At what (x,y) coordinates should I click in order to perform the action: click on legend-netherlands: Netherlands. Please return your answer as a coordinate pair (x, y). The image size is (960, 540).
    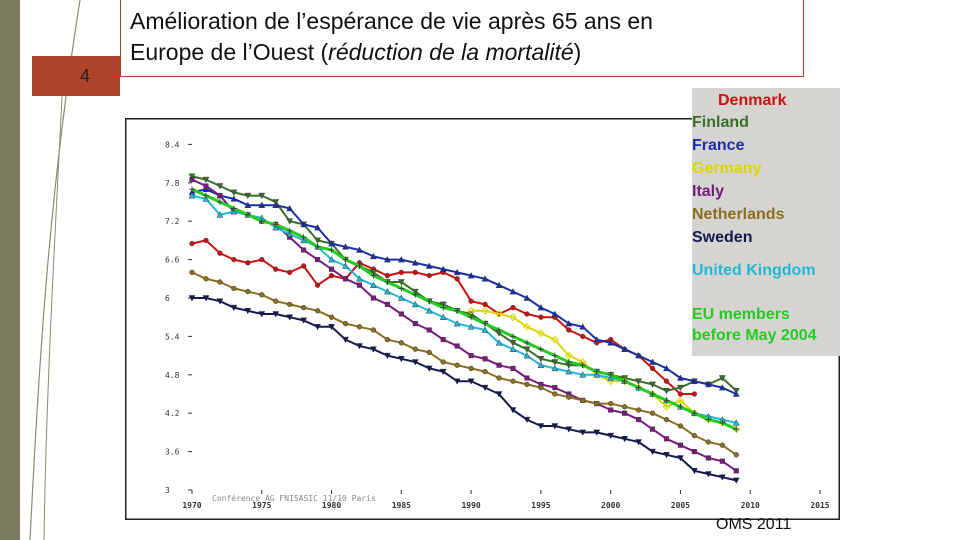
    Looking at the image, I should click on (738, 214).